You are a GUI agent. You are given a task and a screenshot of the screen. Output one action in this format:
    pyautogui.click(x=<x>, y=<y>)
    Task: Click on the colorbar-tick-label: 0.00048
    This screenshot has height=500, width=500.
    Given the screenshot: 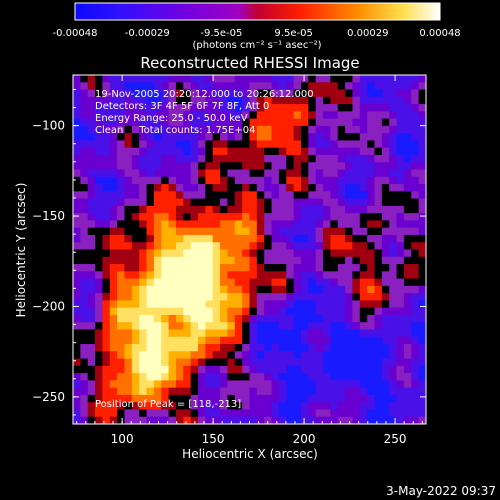 What is the action you would take?
    pyautogui.click(x=439, y=33)
    